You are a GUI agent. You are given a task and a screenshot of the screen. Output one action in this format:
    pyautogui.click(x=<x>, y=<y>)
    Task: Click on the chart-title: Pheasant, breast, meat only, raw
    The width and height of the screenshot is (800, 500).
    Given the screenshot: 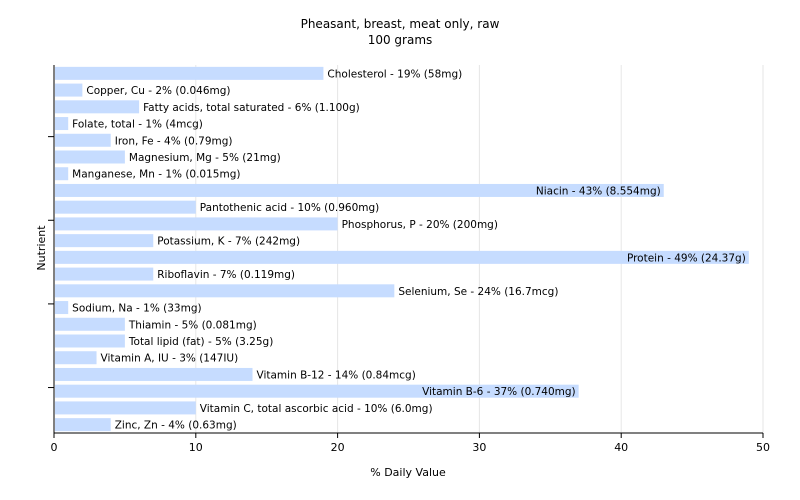 What is the action you would take?
    pyautogui.click(x=400, y=24)
    